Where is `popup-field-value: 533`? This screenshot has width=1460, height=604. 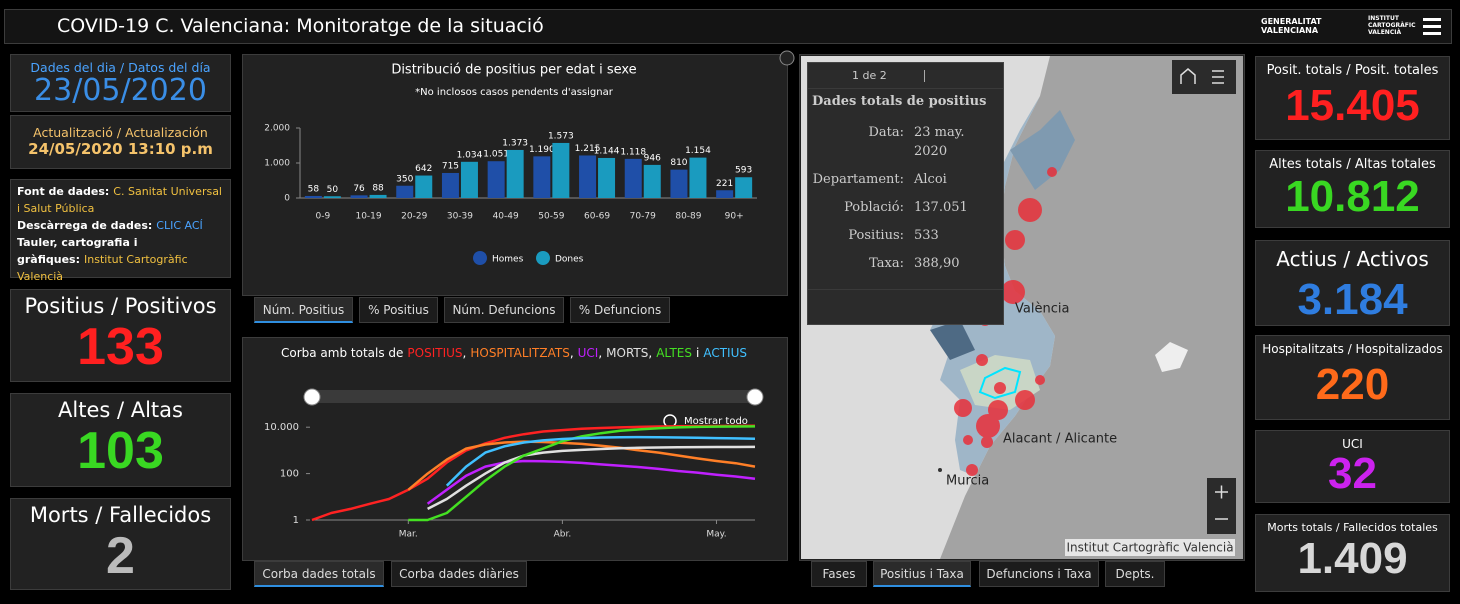 popup-field-value: 533 is located at coordinates (926, 235).